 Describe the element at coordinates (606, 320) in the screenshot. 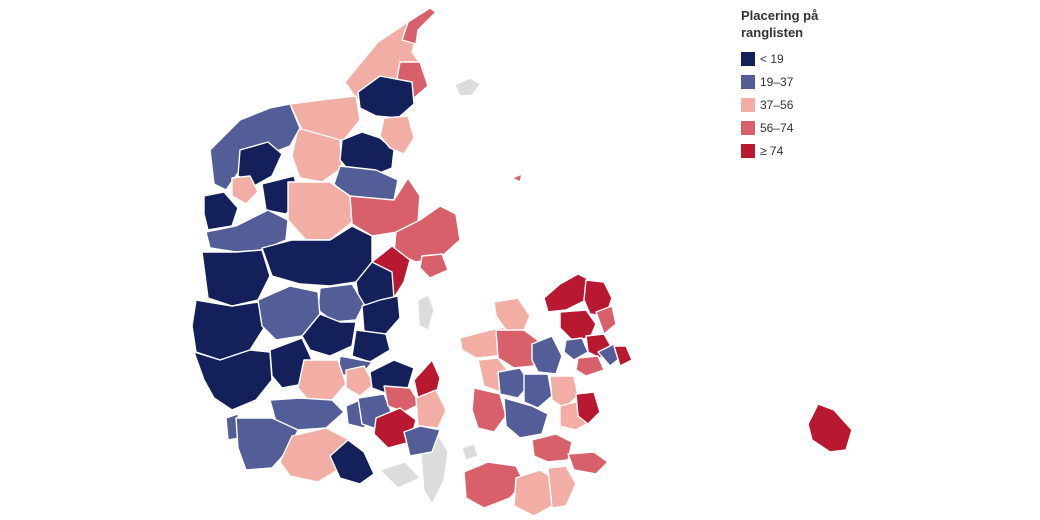

I see `municipality-hillerod` at that location.